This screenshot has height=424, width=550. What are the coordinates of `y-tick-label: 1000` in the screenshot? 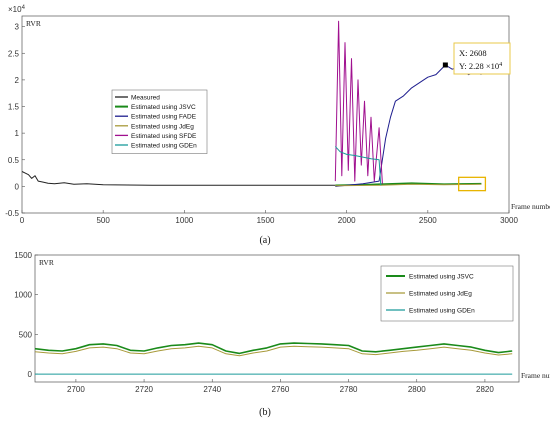 It's located at (23, 295).